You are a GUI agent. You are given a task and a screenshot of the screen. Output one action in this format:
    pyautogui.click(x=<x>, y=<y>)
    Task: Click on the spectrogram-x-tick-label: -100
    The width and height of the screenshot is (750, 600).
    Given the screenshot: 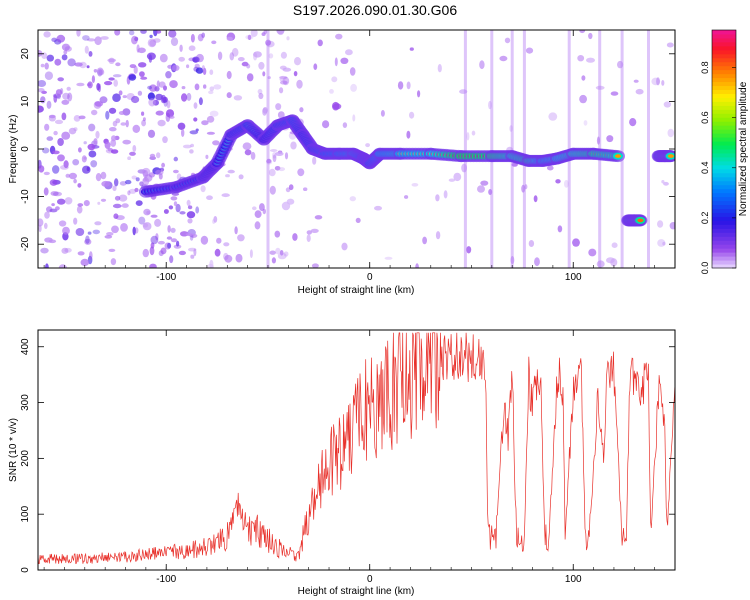 What is the action you would take?
    pyautogui.click(x=166, y=277)
    